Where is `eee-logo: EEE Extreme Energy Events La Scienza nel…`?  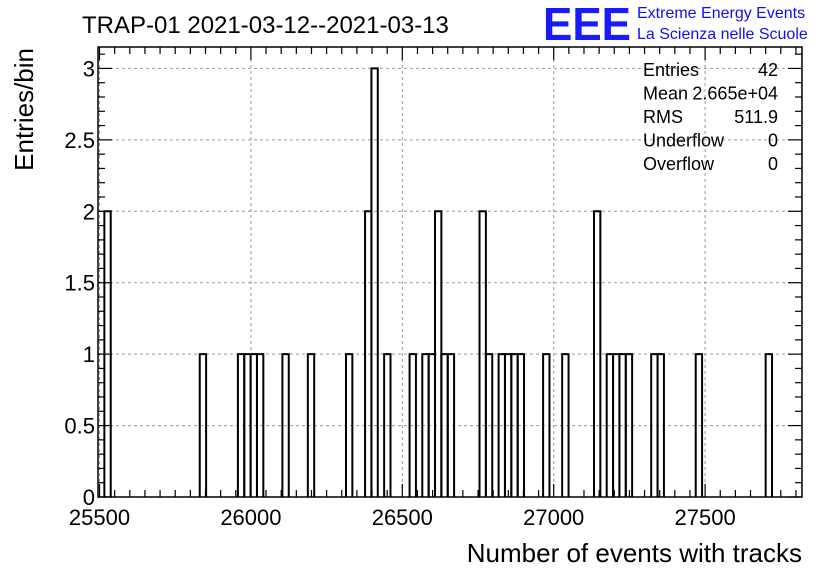
eee-logo: EEE Extreme Energy Events La Scienza nel… is located at coordinates (675, 25).